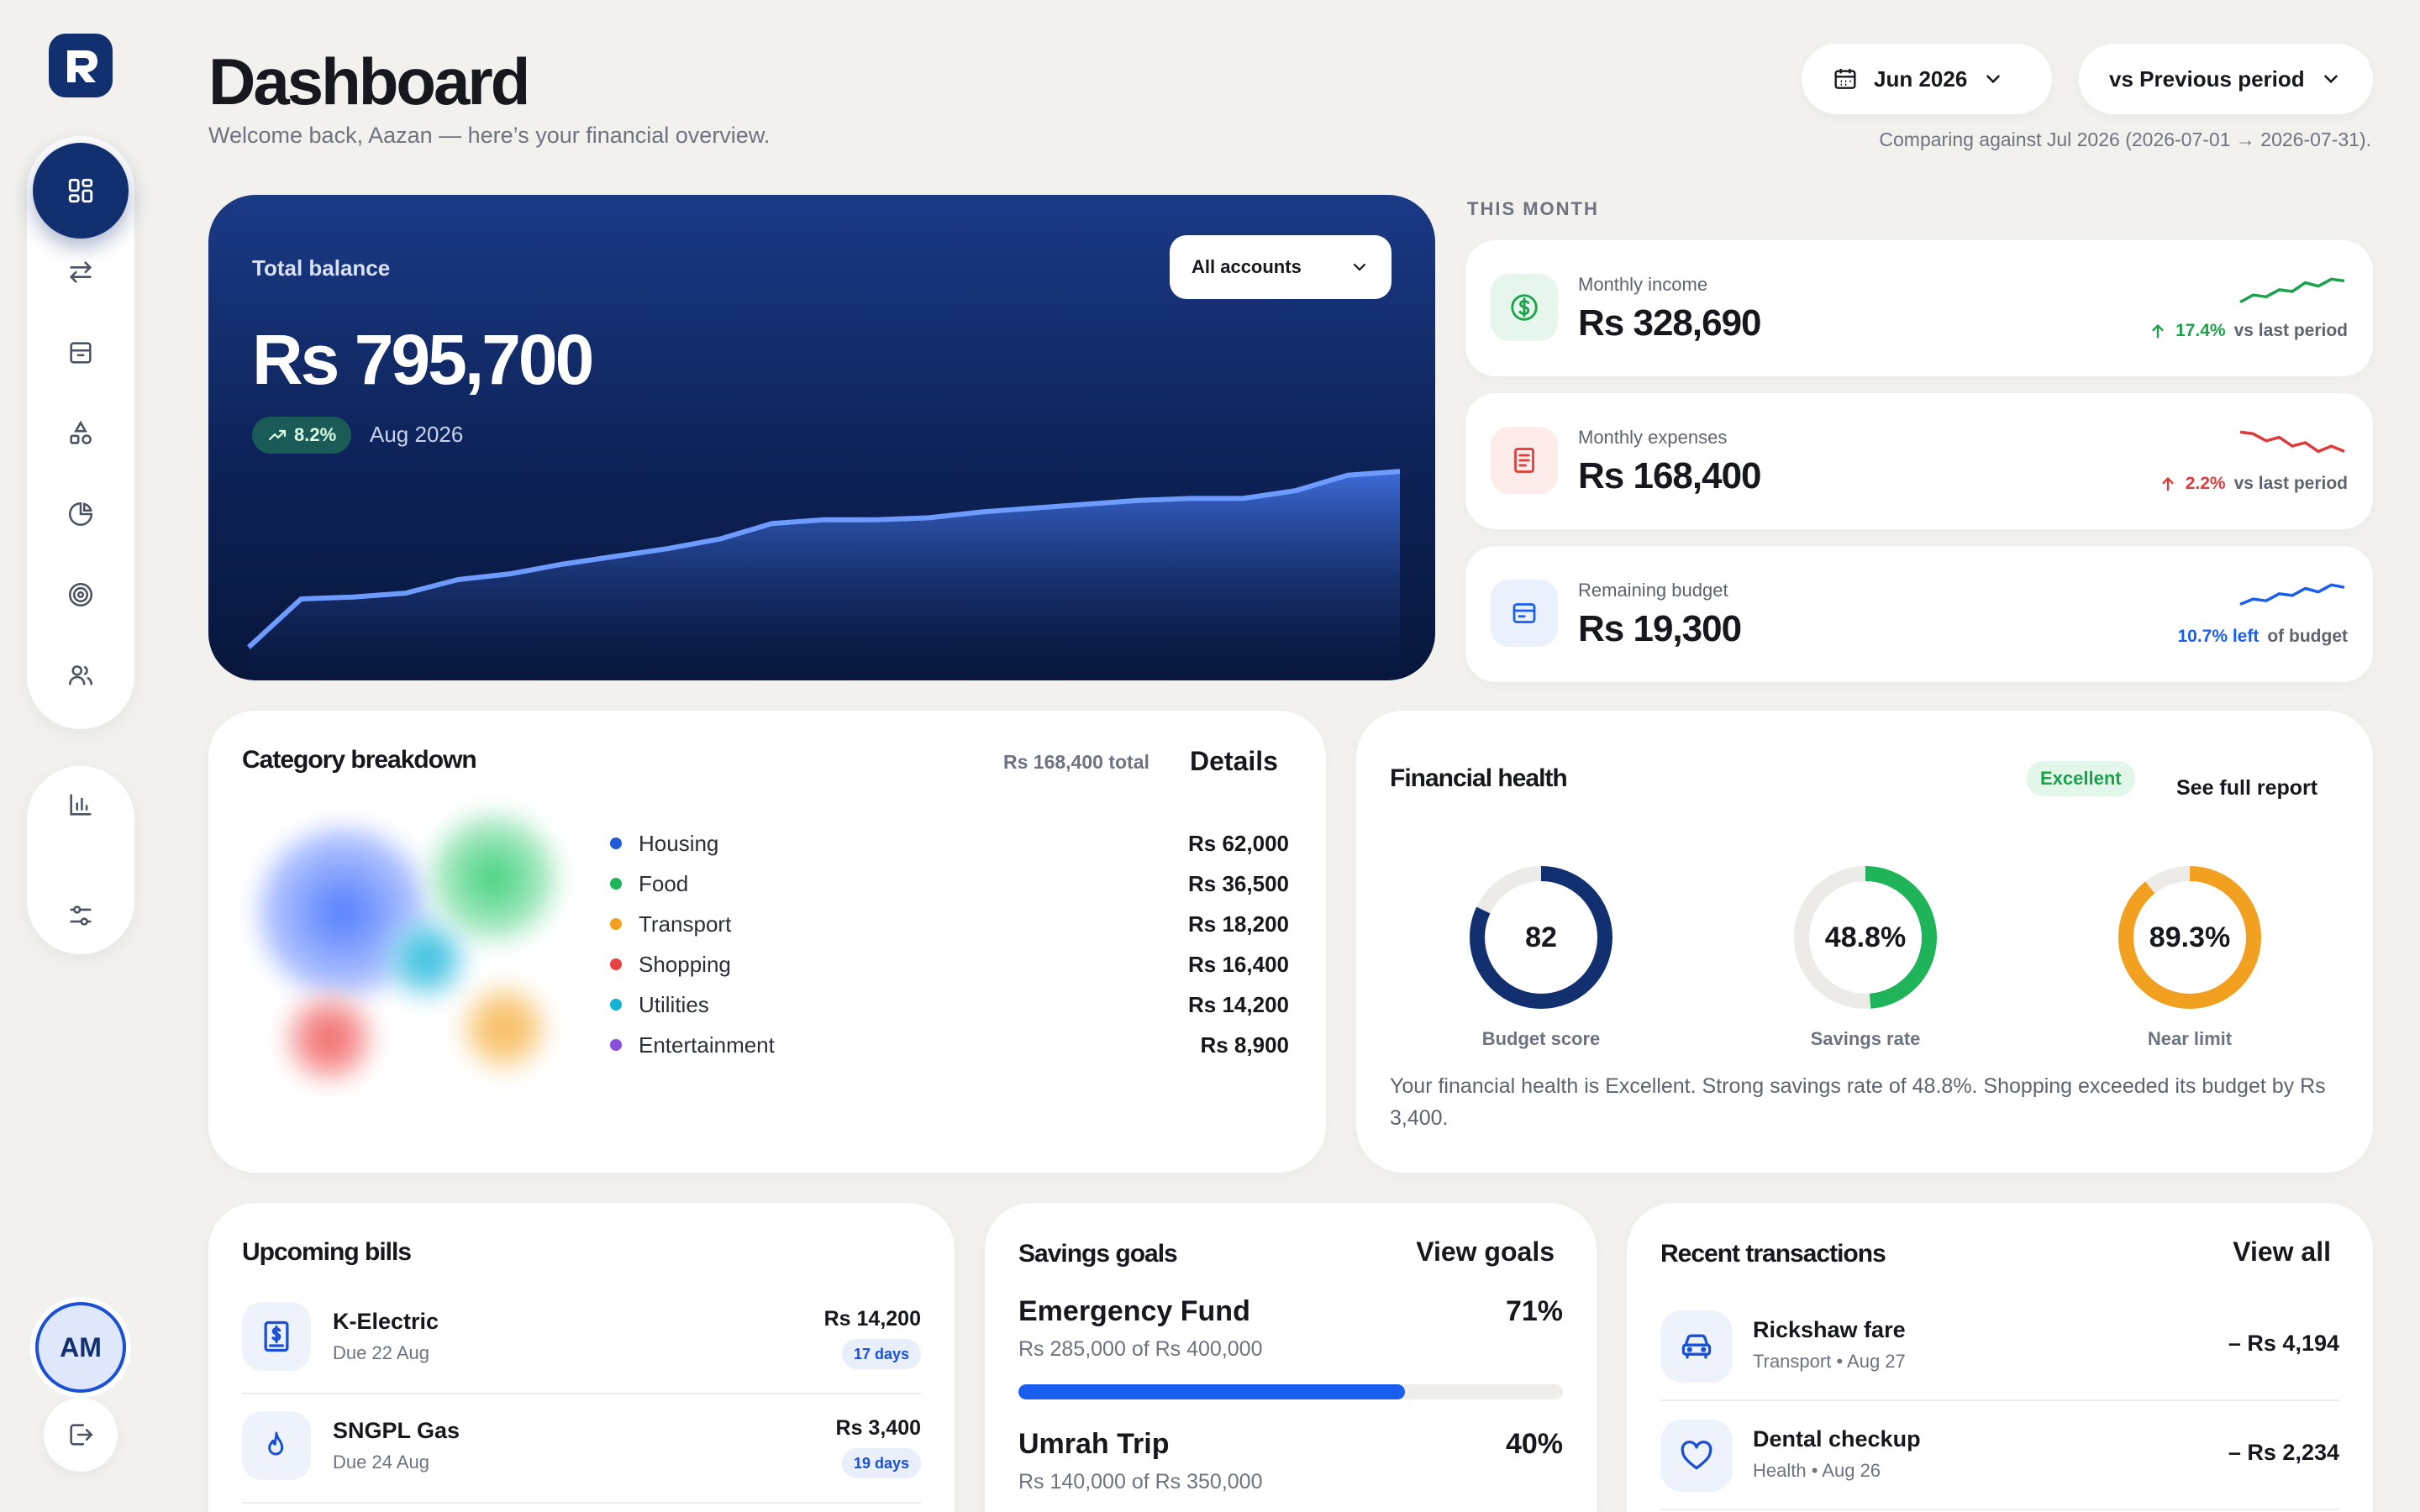  What do you see at coordinates (397, 1430) in the screenshot?
I see `bill-name: SNGPL Gas` at bounding box center [397, 1430].